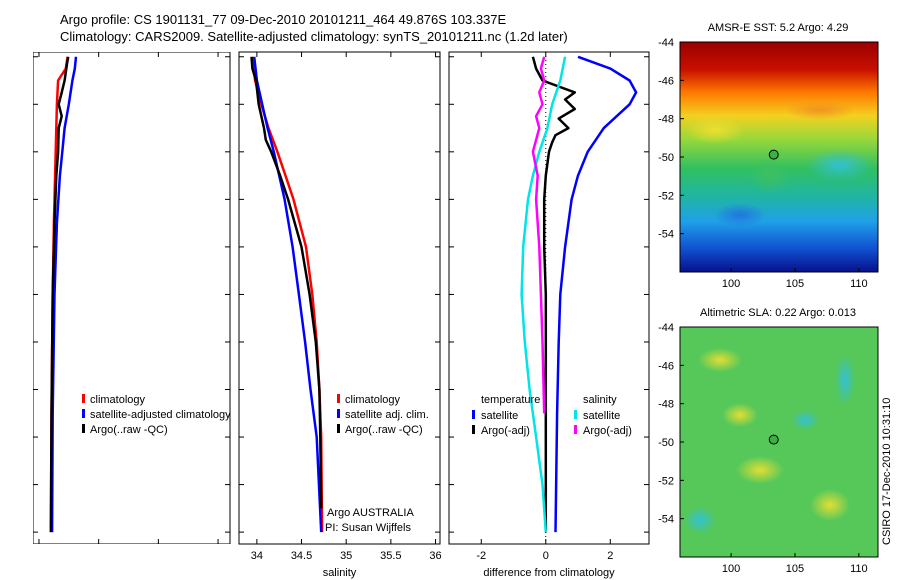 This screenshot has width=900, height=580. Describe the element at coordinates (715, 130) in the screenshot. I see `sst-warm-patch` at that location.